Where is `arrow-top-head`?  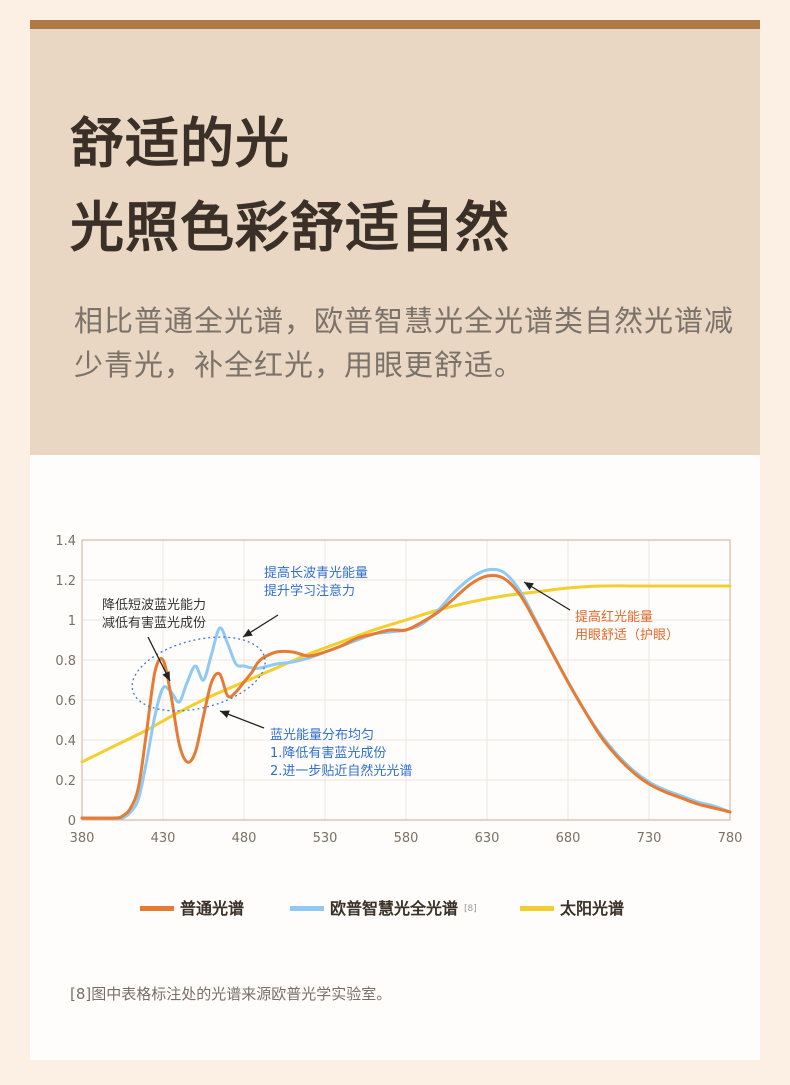 arrow-top-head is located at coordinates (248, 632).